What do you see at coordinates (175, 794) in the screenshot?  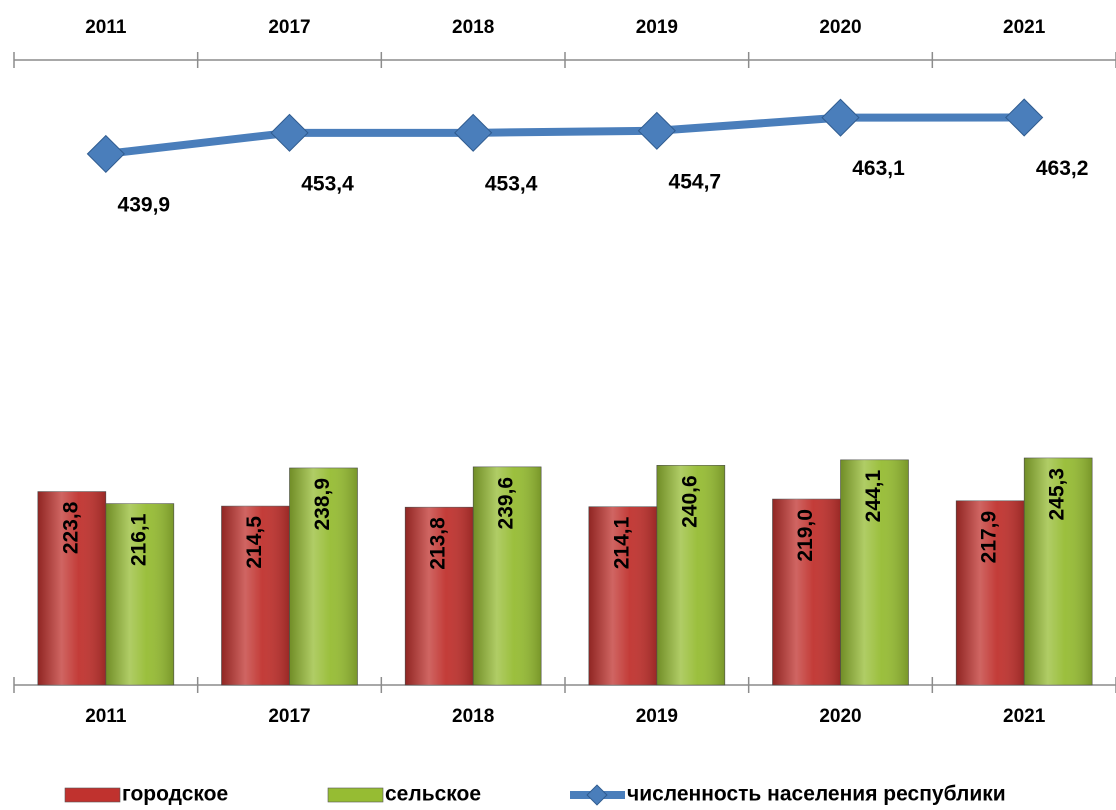 I see `legend-label: городское` at bounding box center [175, 794].